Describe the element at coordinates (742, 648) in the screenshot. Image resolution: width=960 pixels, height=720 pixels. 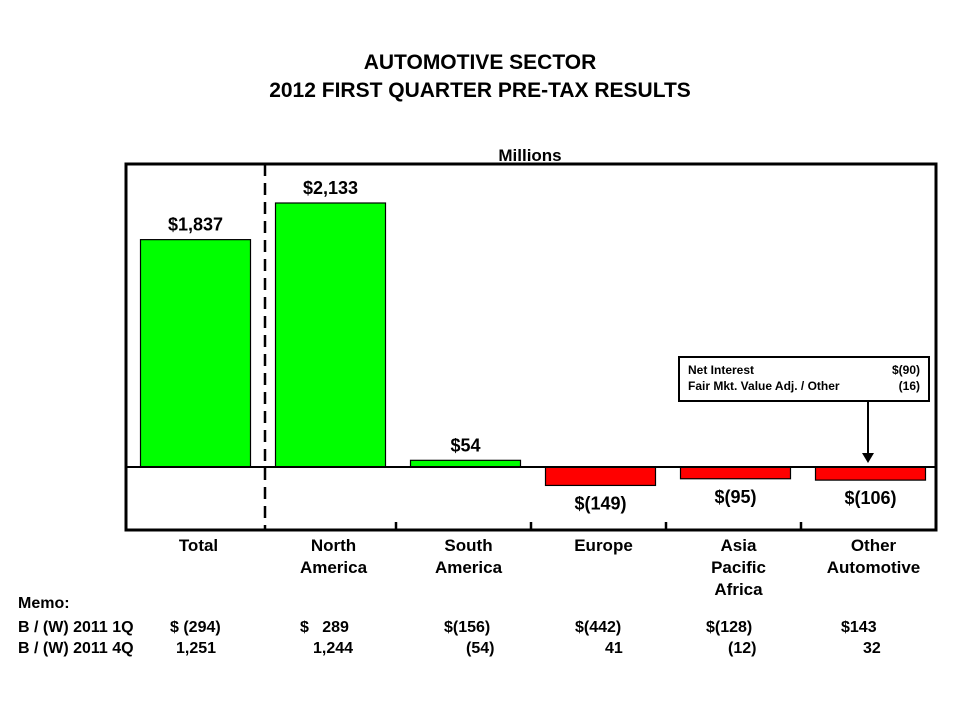
I see `memo-value: (12)` at that location.